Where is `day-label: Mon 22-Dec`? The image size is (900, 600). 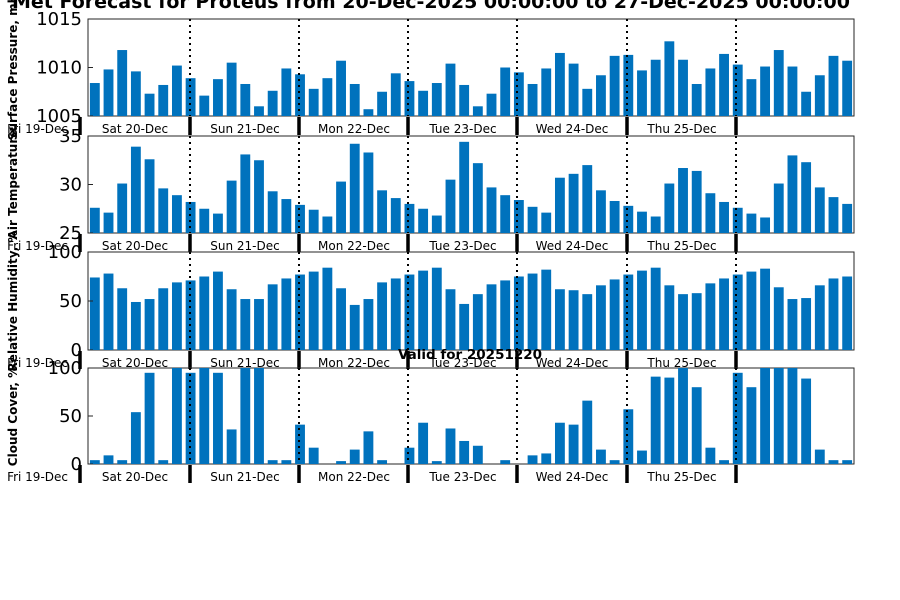 day-label: Mon 22-Dec is located at coordinates (354, 129).